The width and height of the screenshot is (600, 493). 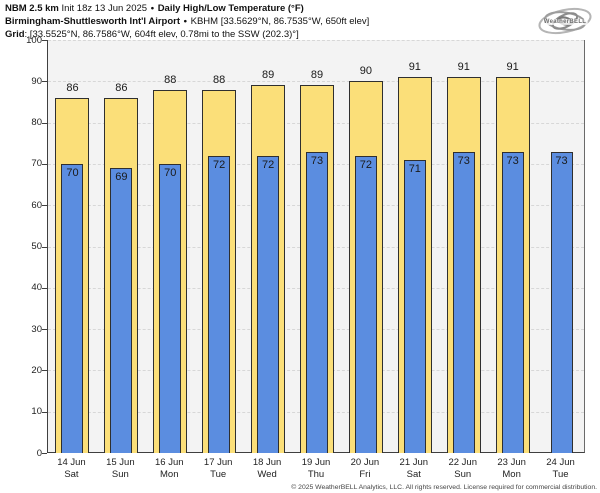 I want to click on x-label-date: 22 Jun, so click(x=462, y=462).